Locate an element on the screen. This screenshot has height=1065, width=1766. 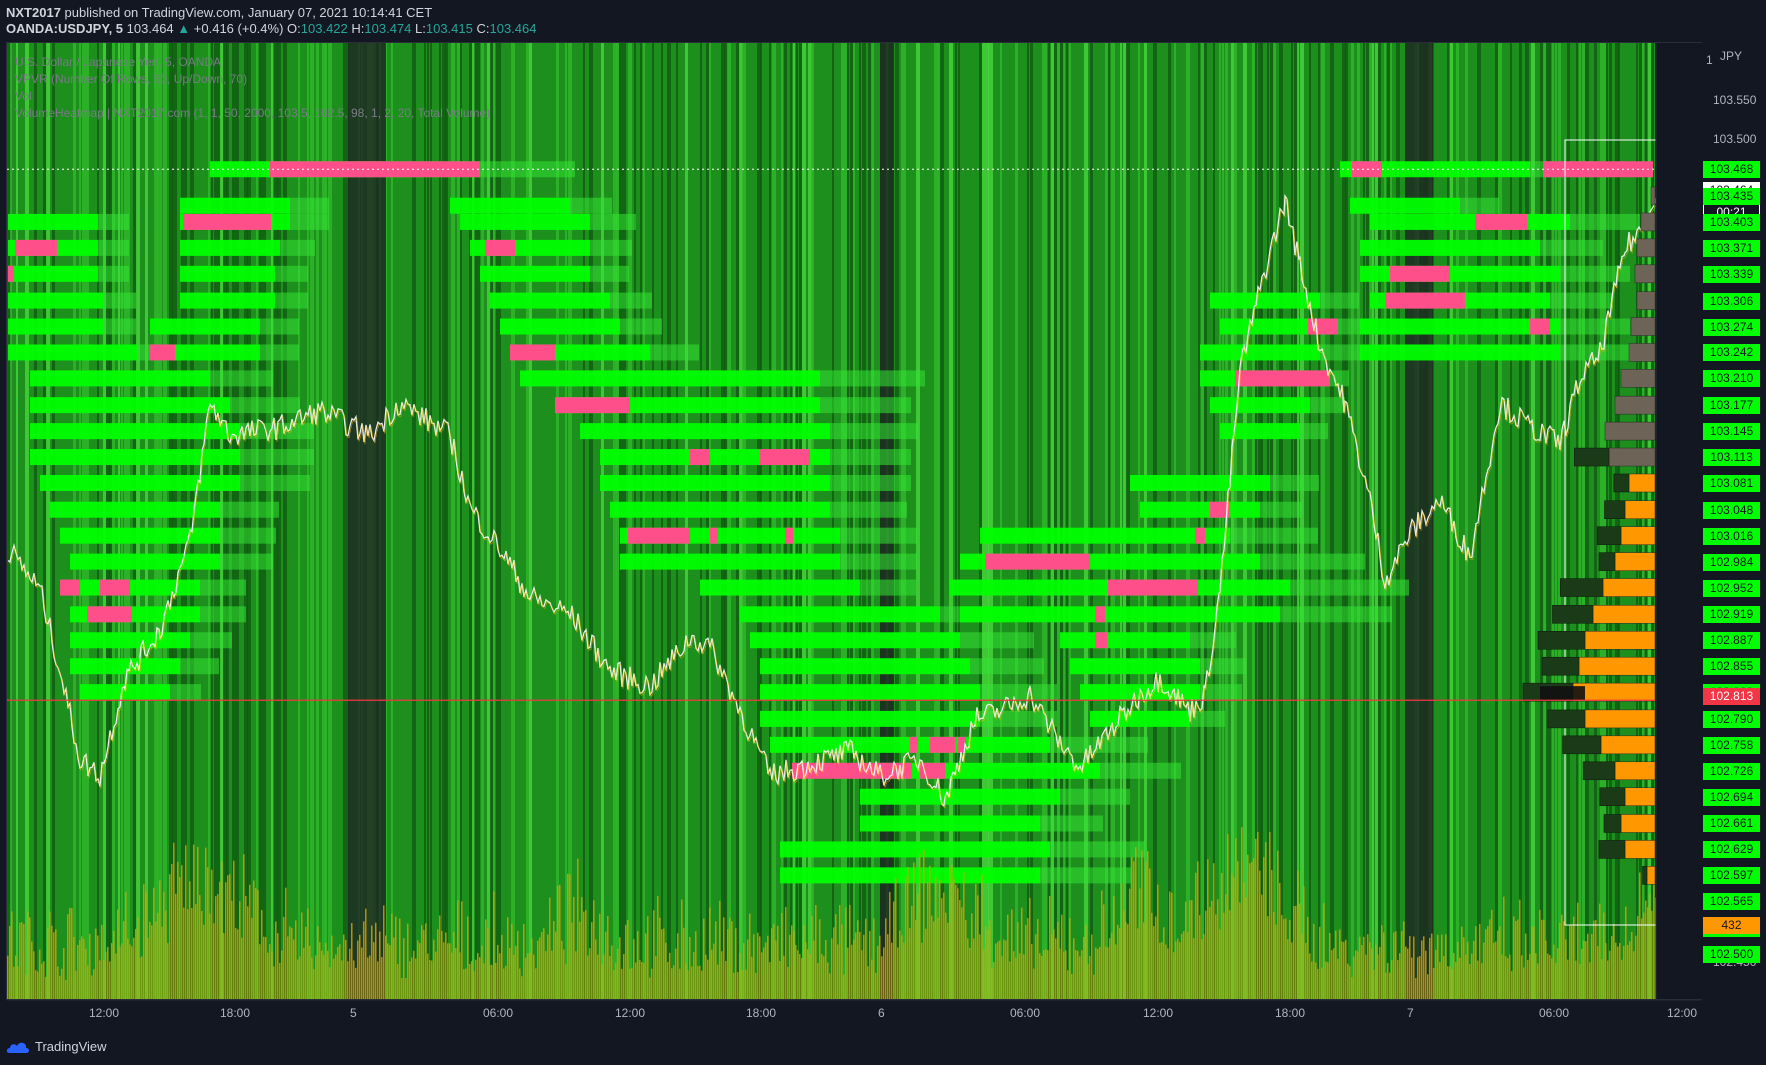
time-tick: 06:00 is located at coordinates (1025, 1013).